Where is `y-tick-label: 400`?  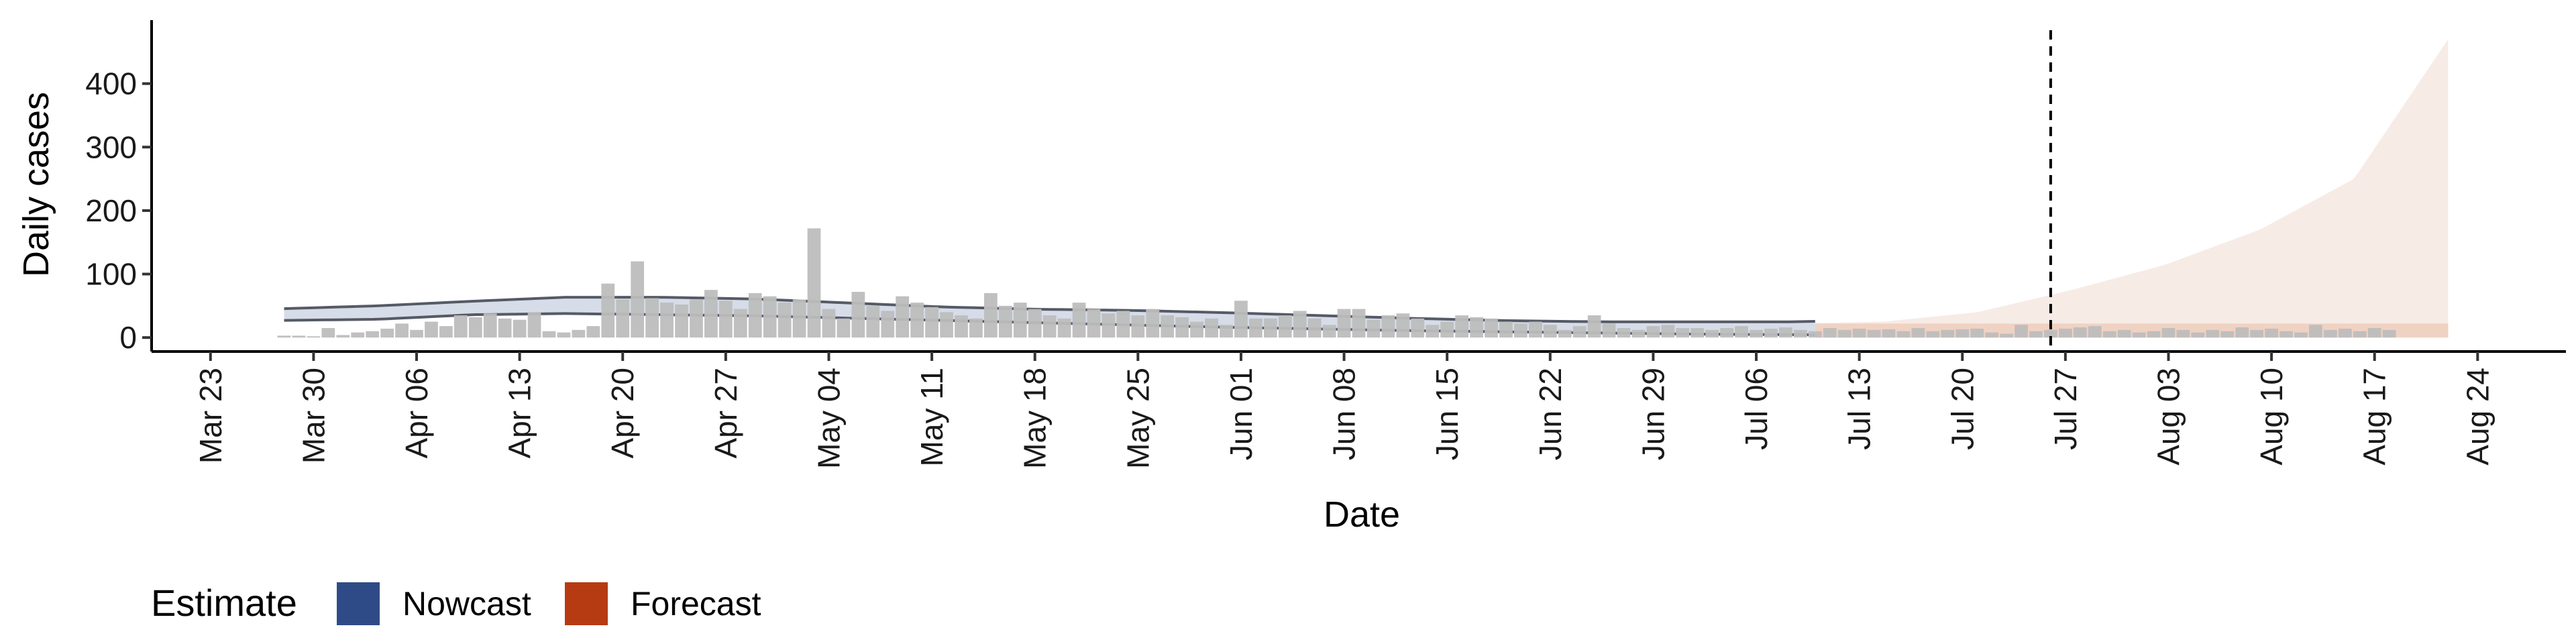
y-tick-label: 400 is located at coordinates (111, 83).